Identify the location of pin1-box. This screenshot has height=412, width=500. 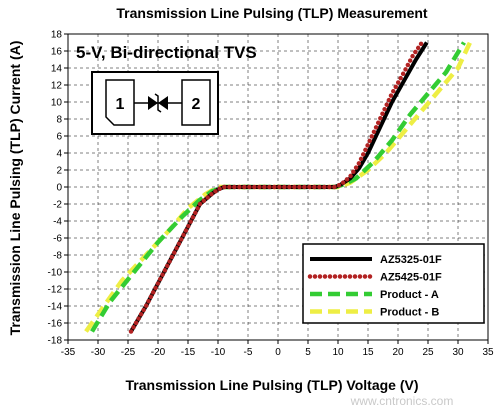
(120, 102).